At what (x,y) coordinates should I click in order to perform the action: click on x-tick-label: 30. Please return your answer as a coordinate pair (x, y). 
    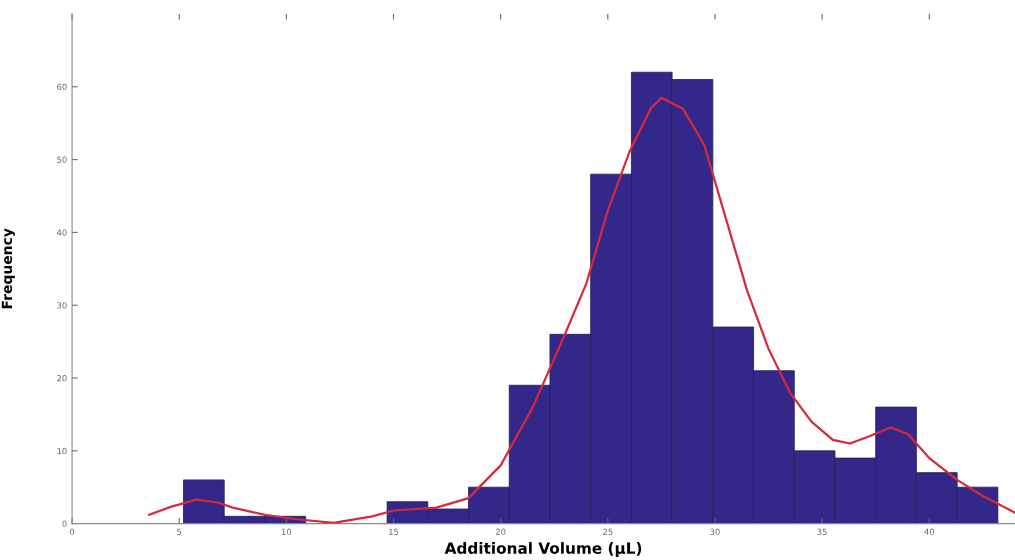
    Looking at the image, I should click on (715, 531).